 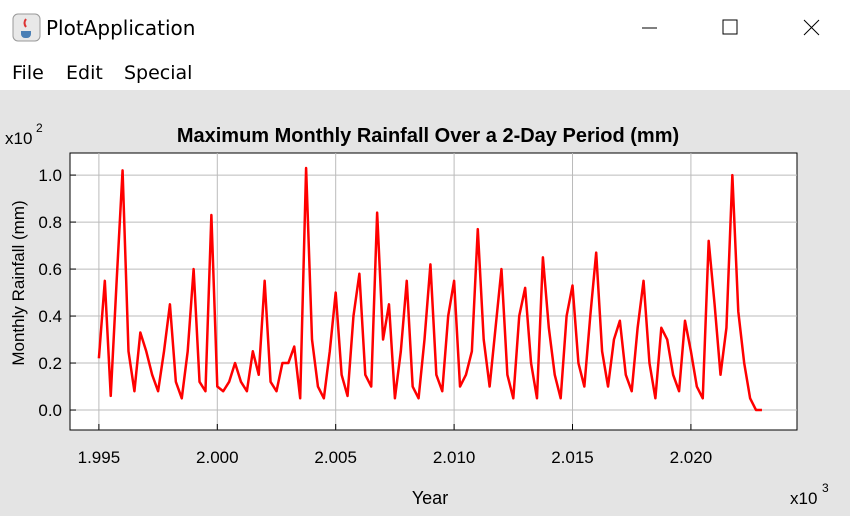 I want to click on x-axis-label: Year, so click(x=430, y=498).